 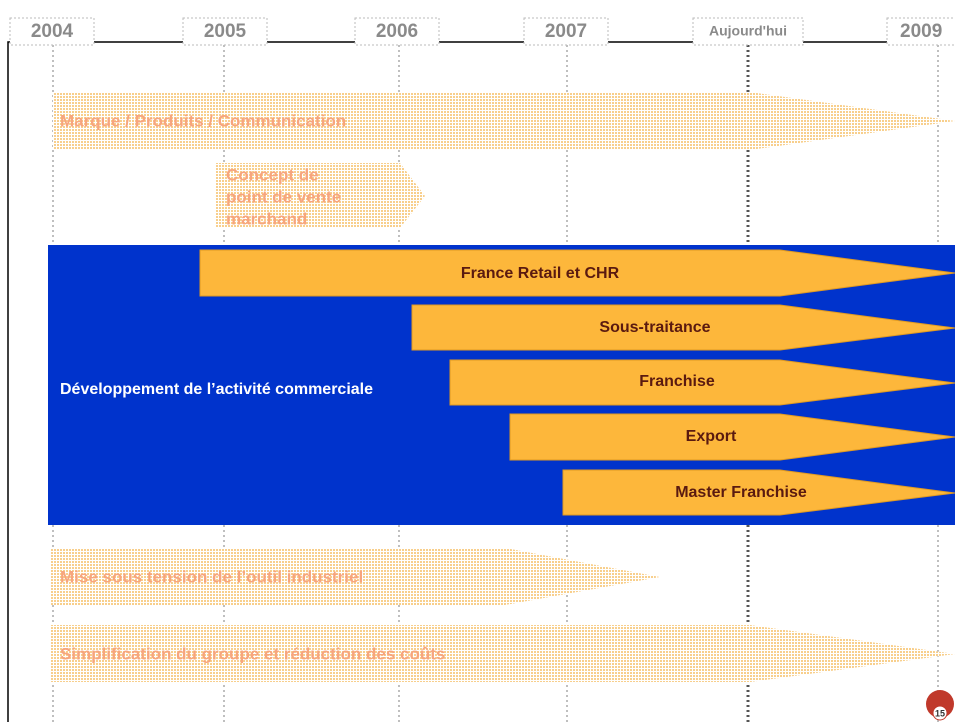 I want to click on stream-label: point de vente, so click(x=283, y=196).